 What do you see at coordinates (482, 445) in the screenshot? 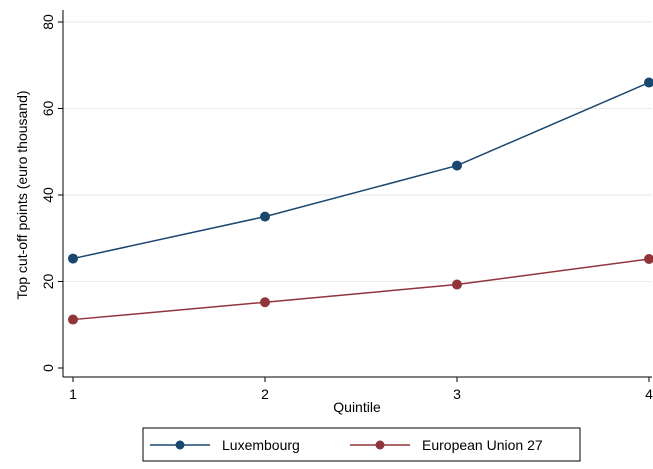
I see `legend-label: European Union 27` at bounding box center [482, 445].